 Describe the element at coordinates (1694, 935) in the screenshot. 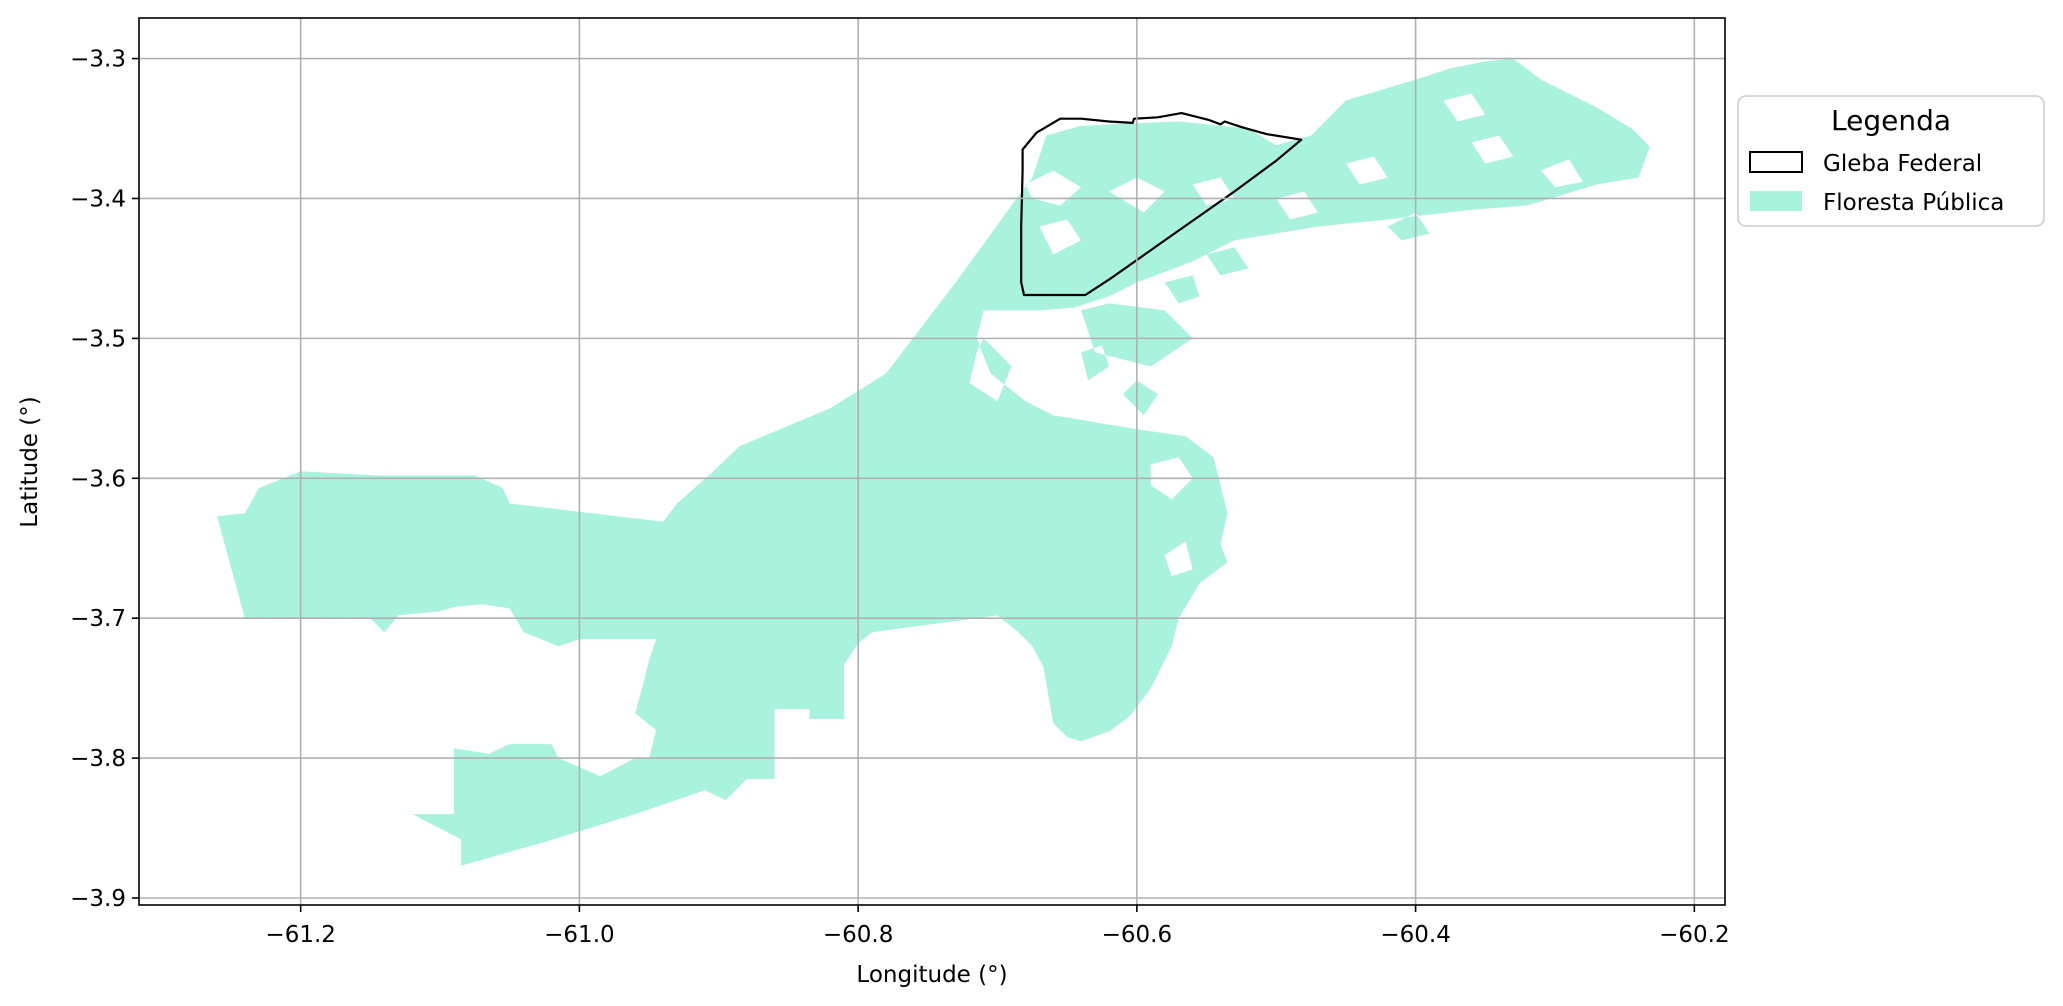

I see `x-tick-label: −60.2` at that location.